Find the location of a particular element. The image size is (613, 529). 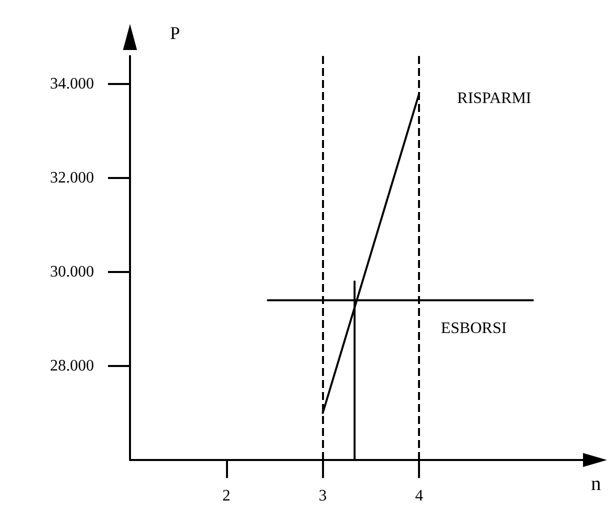

series-label: ESBORSI is located at coordinates (473, 328).